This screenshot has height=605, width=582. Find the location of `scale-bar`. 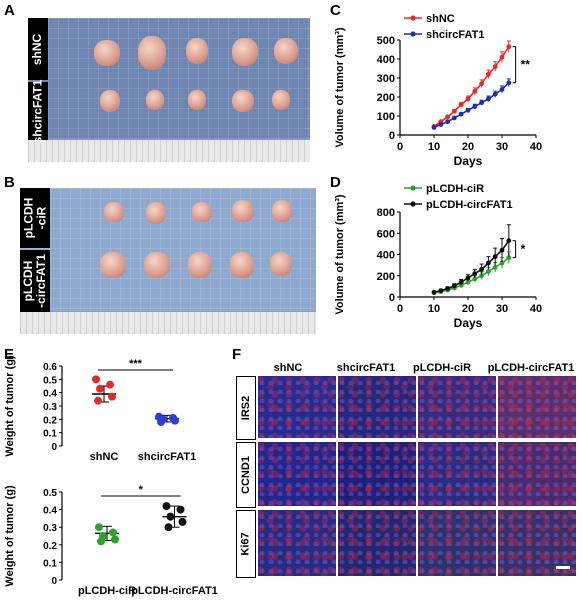

scale-bar is located at coordinates (563, 567).